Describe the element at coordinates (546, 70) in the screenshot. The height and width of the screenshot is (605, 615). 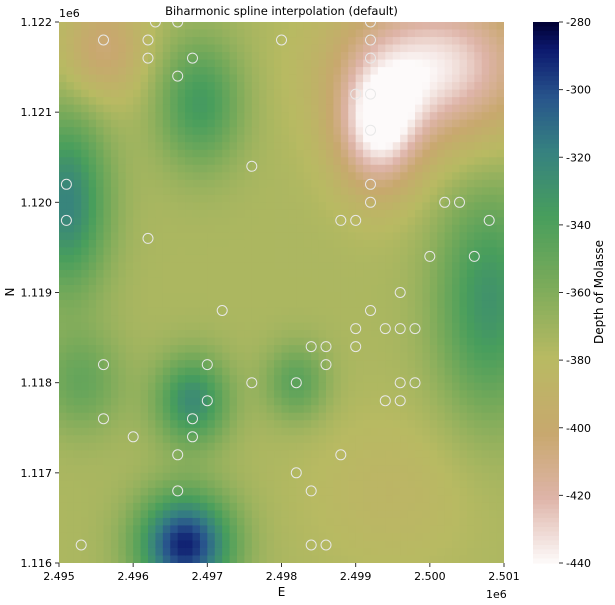
I see `colorbar-segment` at that location.